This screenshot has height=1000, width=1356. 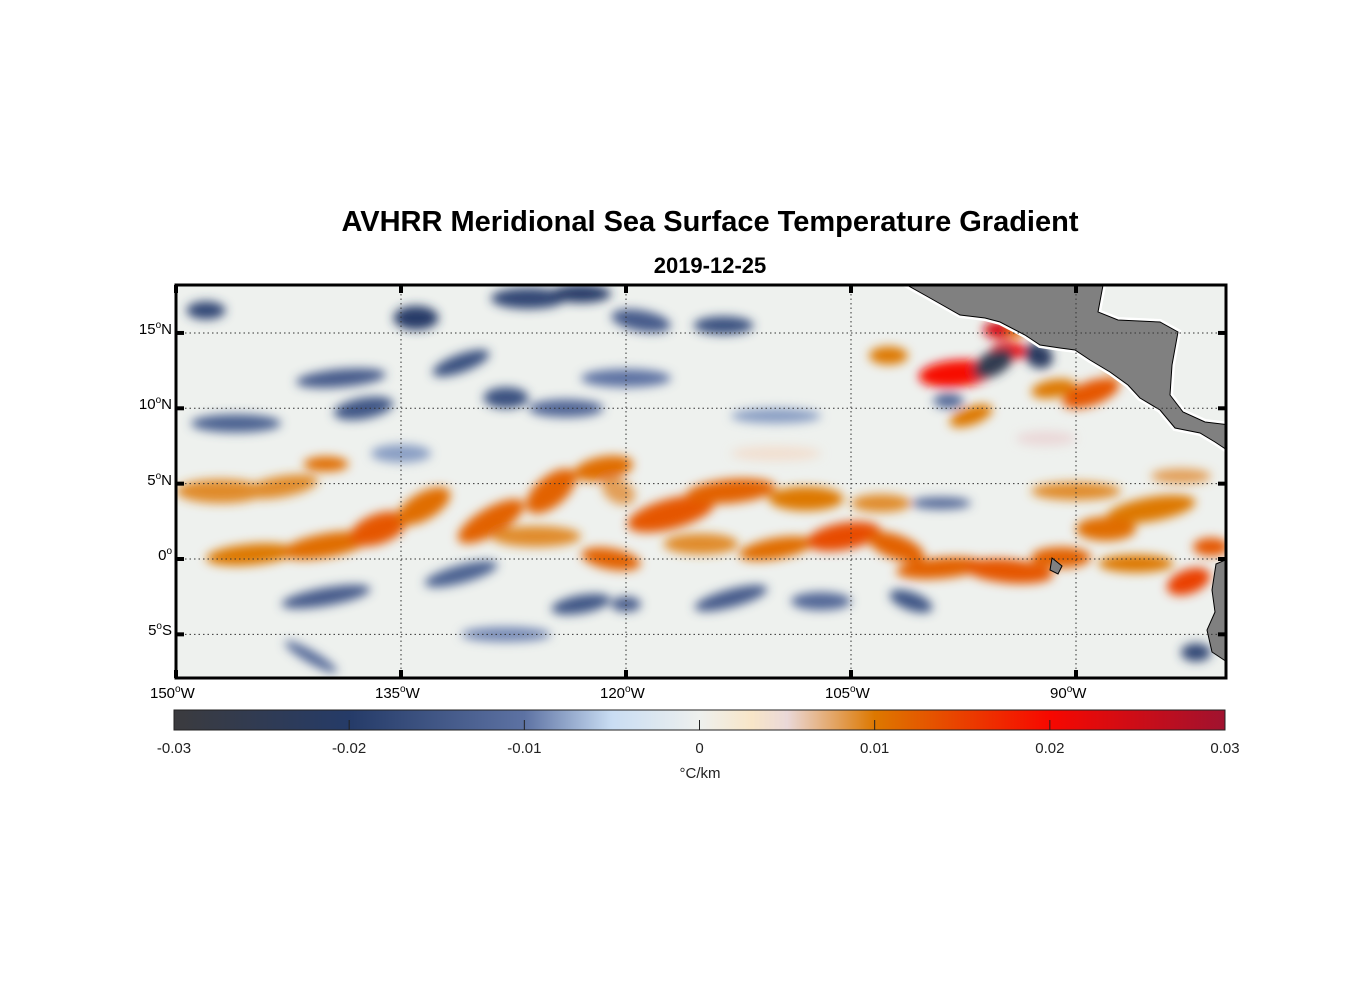 I want to click on x-tick-label: 90oW, so click(x=1068, y=693).